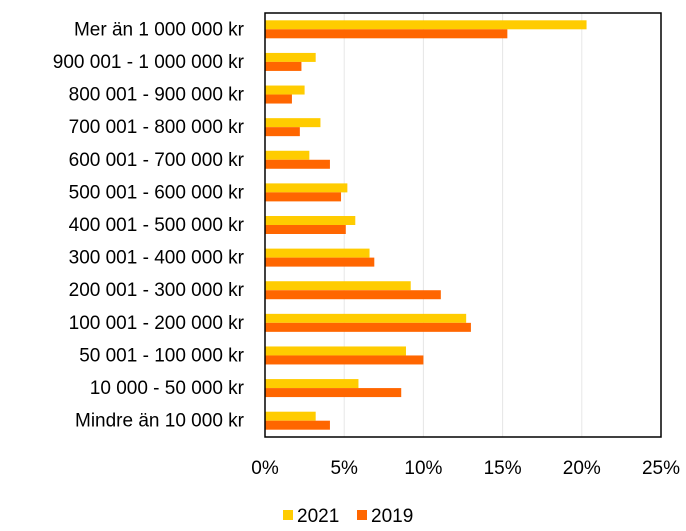  What do you see at coordinates (157, 160) in the screenshot?
I see `category-label: 600 001 - 700 000 kr` at bounding box center [157, 160].